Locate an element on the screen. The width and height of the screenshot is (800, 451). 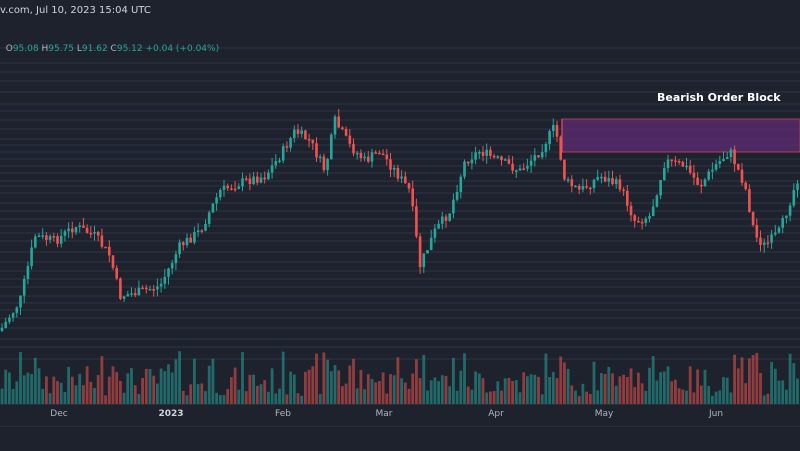
chart-title: v.com, Jul 10, 2023 15:04 UTC is located at coordinates (75, 10).